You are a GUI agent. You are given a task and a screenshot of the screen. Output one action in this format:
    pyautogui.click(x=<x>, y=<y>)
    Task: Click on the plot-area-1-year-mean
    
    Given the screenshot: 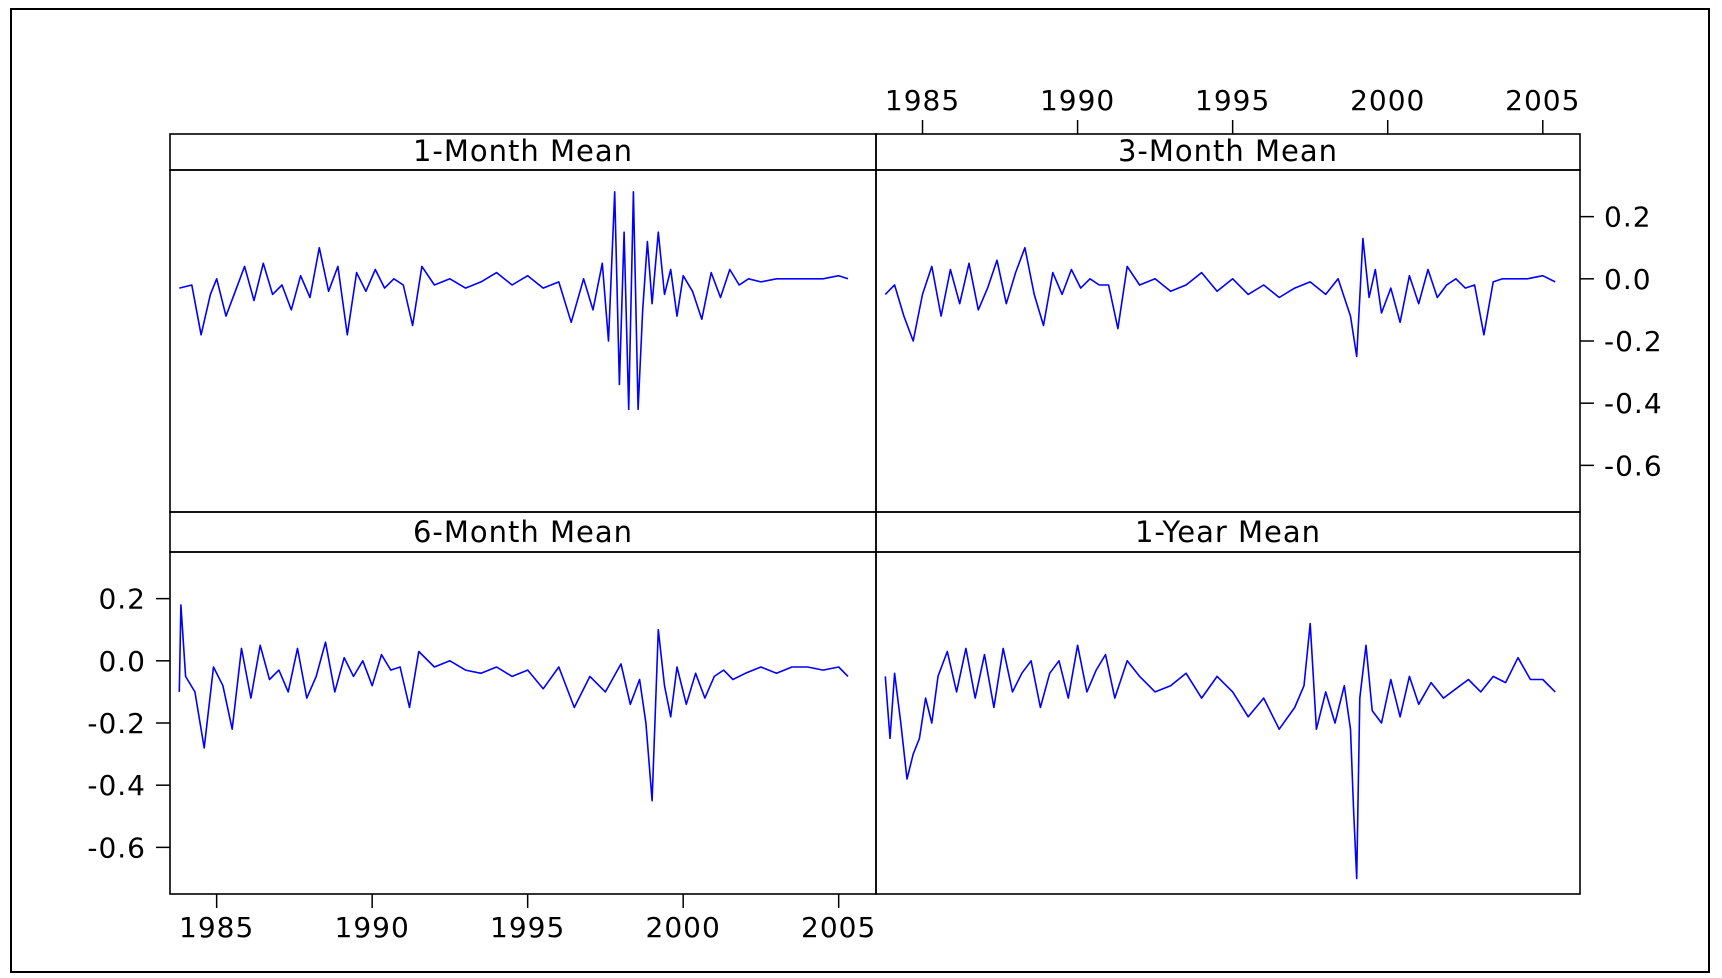 What is the action you would take?
    pyautogui.click(x=1228, y=723)
    